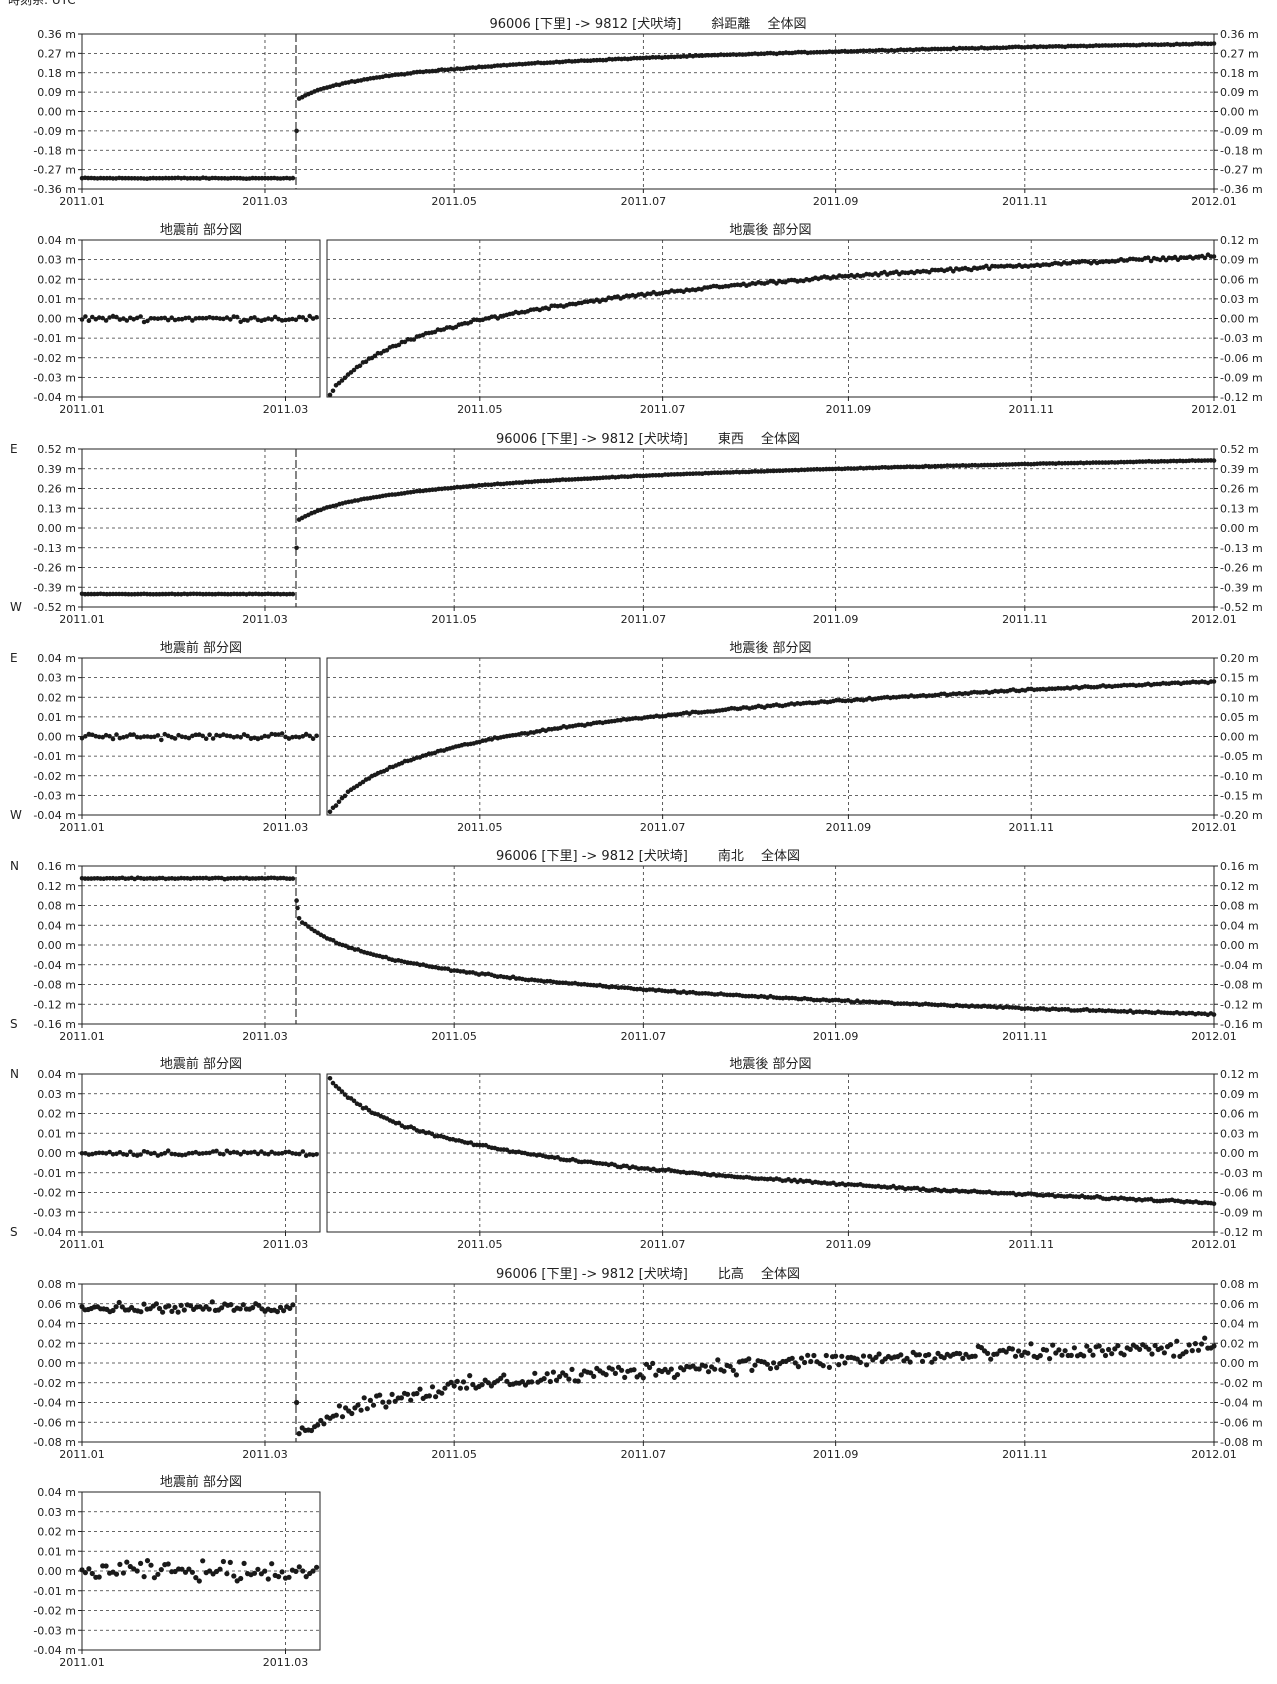 This screenshot has width=1277, height=1684. What do you see at coordinates (56, 489) in the screenshot?
I see `y-tick-label: 0.26 m` at bounding box center [56, 489].